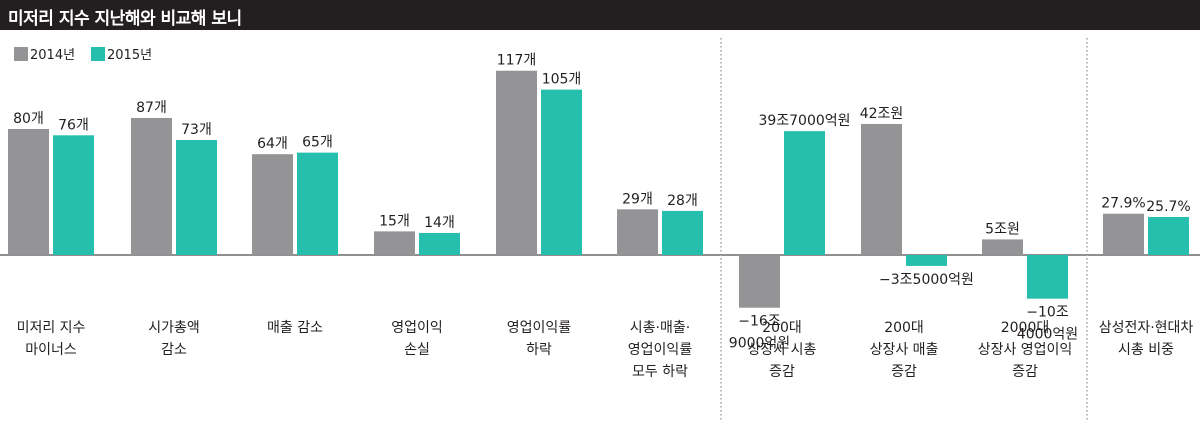 Image resolution: width=1200 pixels, height=421 pixels. Describe the element at coordinates (196, 197) in the screenshot. I see `bar-g2-s2` at that location.